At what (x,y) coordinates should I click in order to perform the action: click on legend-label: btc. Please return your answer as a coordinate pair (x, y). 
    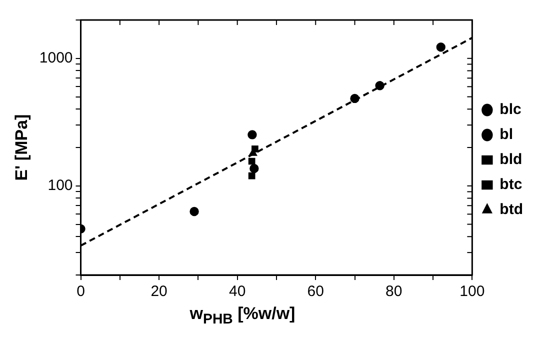
    Looking at the image, I should click on (511, 185).